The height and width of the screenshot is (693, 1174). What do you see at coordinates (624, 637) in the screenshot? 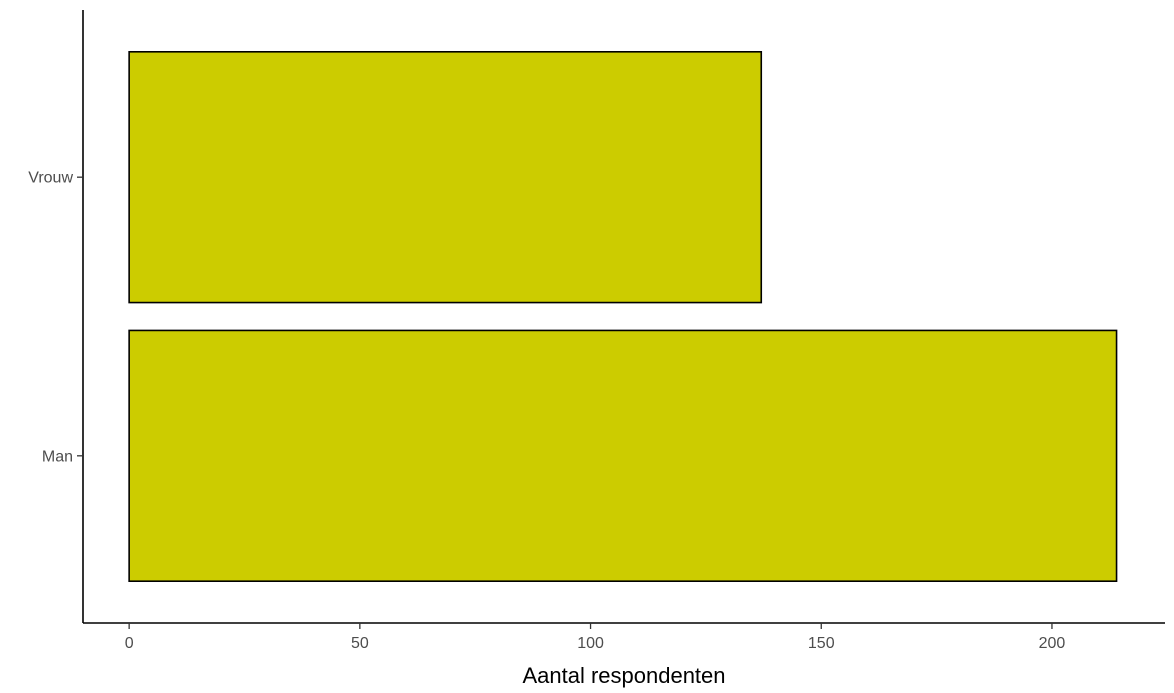
I see `x-axis: 0 50 100 150 200` at bounding box center [624, 637].